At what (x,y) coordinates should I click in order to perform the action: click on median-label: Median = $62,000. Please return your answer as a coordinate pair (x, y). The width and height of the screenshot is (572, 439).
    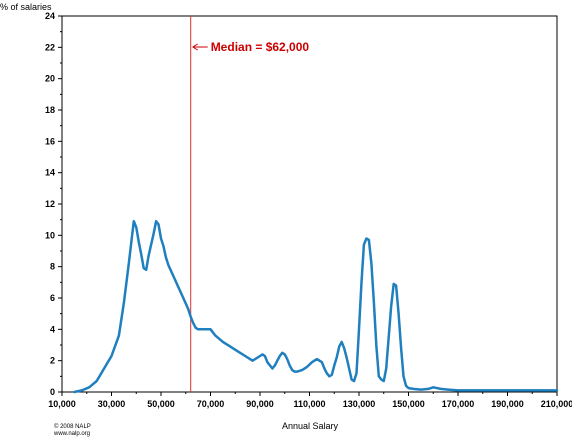
    Looking at the image, I should click on (260, 47).